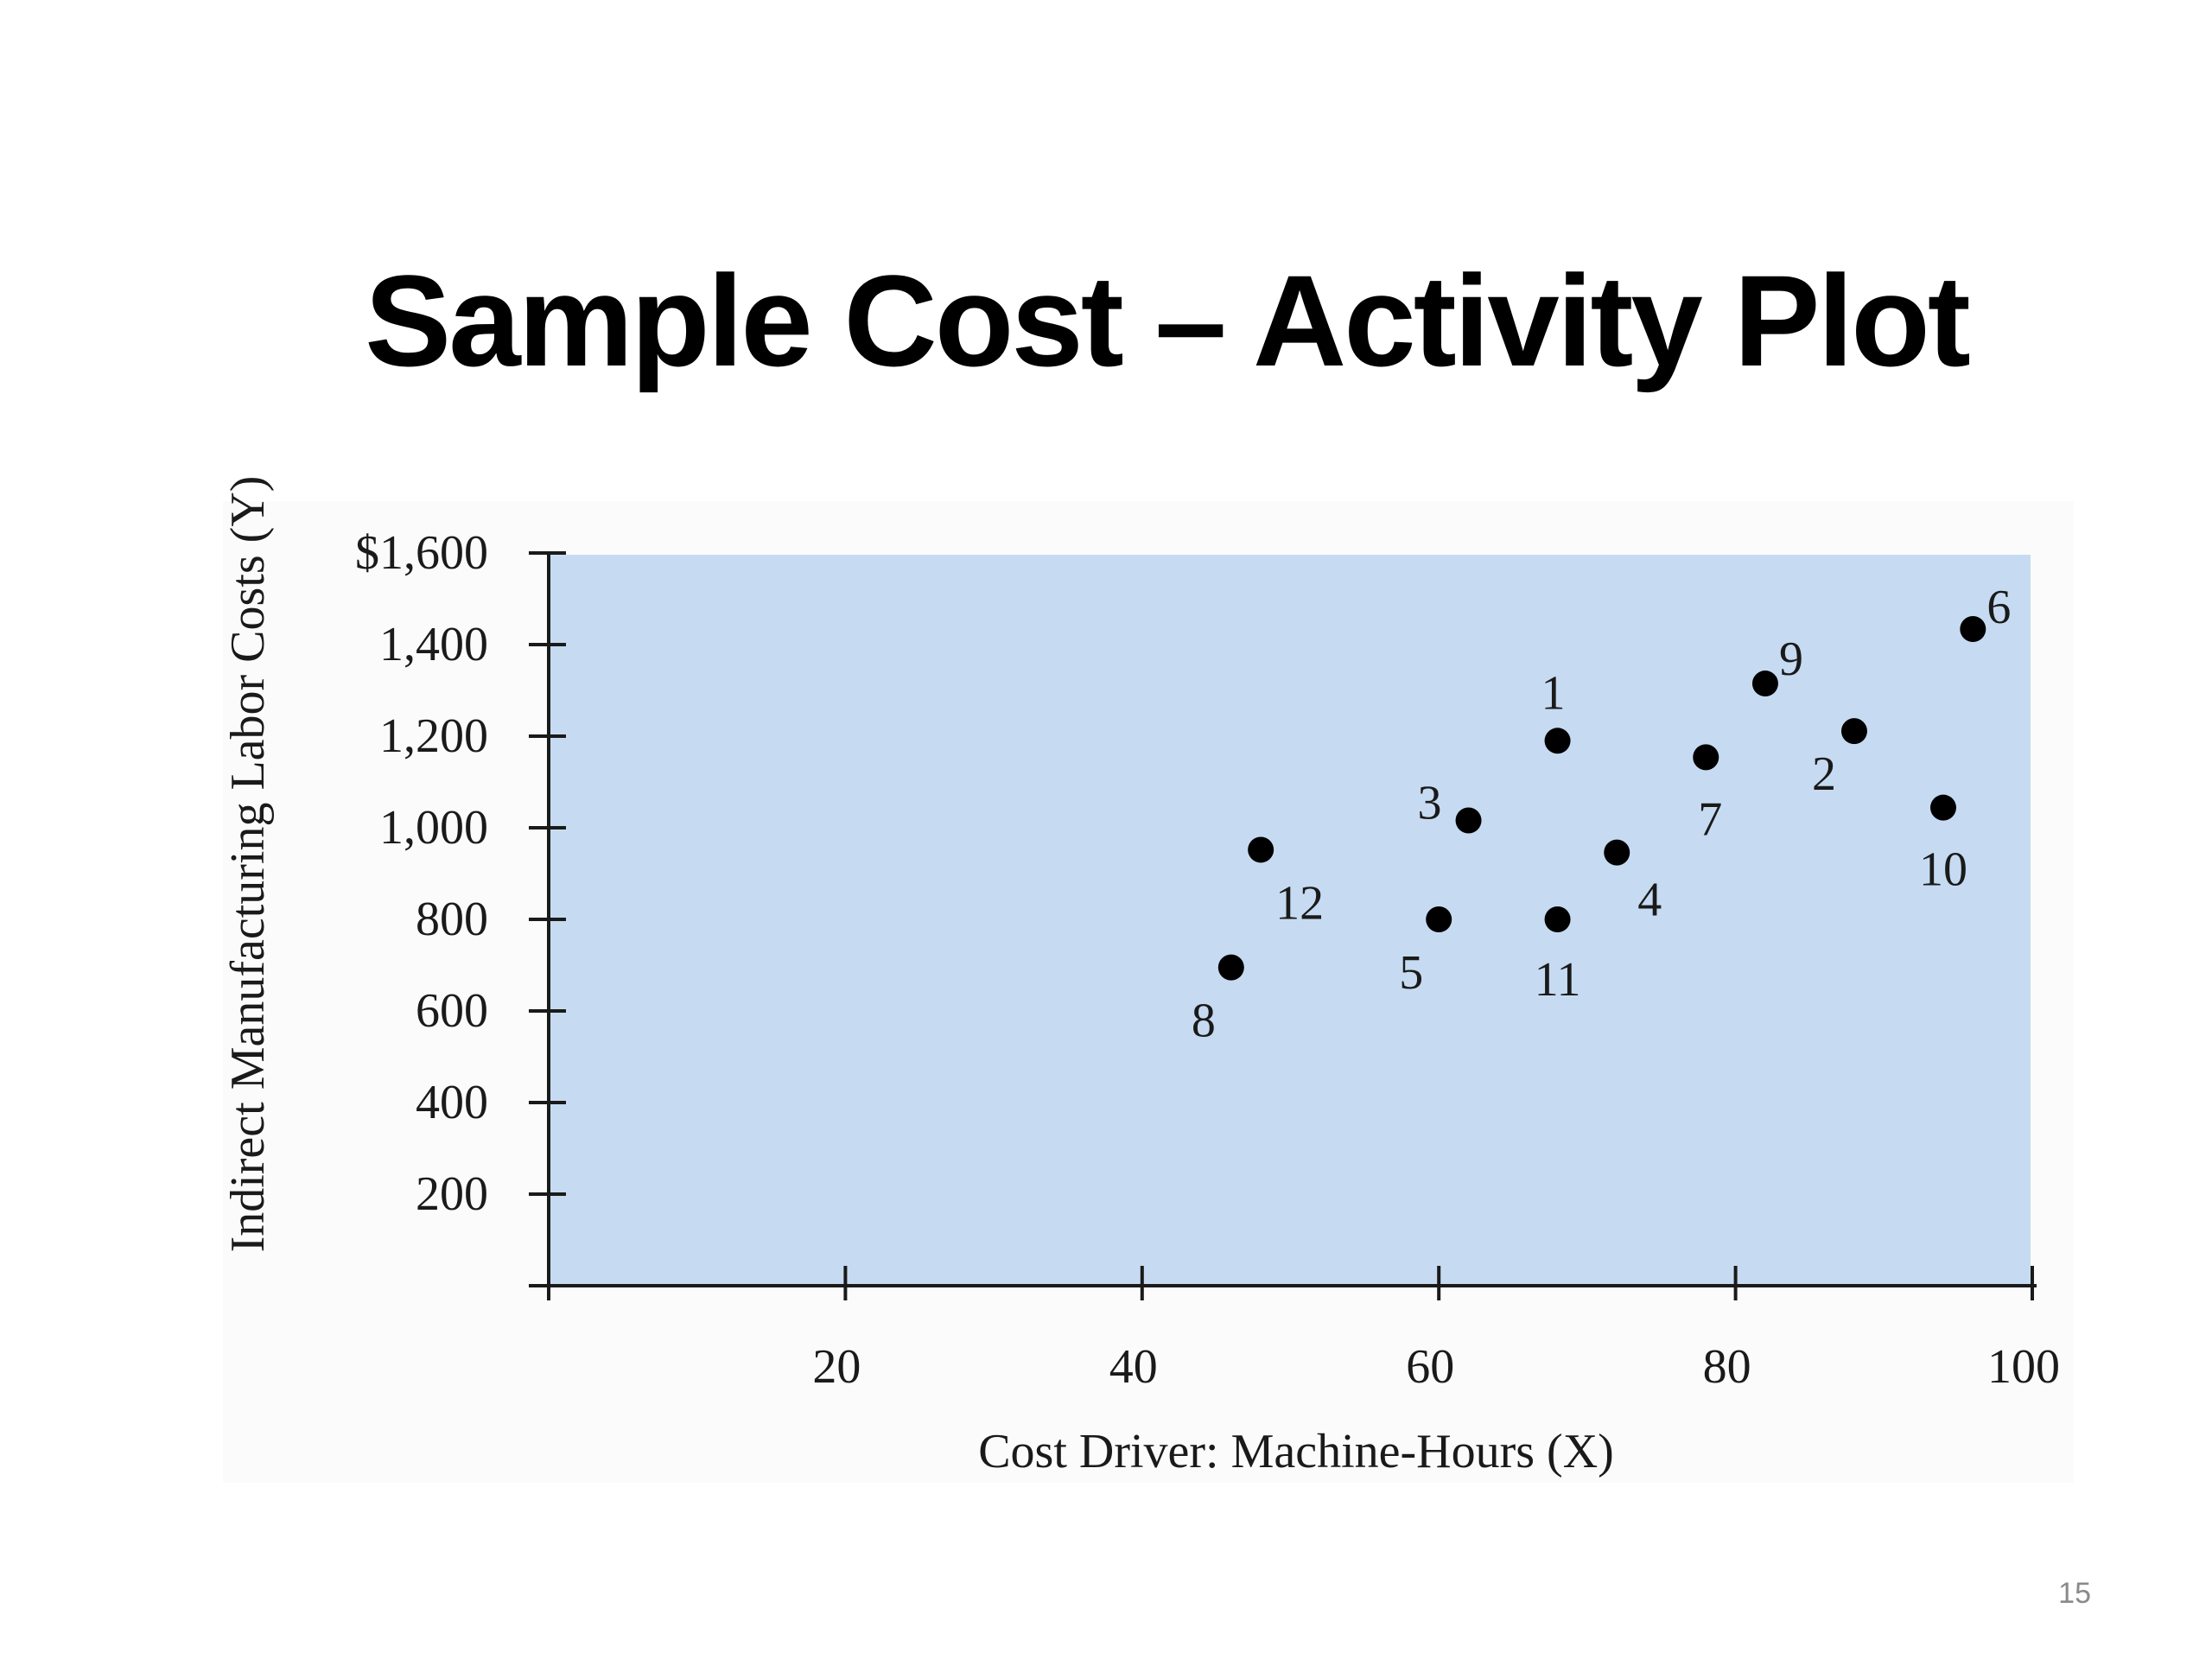  Describe the element at coordinates (836, 1367) in the screenshot. I see `x-tick-label: 20` at that location.